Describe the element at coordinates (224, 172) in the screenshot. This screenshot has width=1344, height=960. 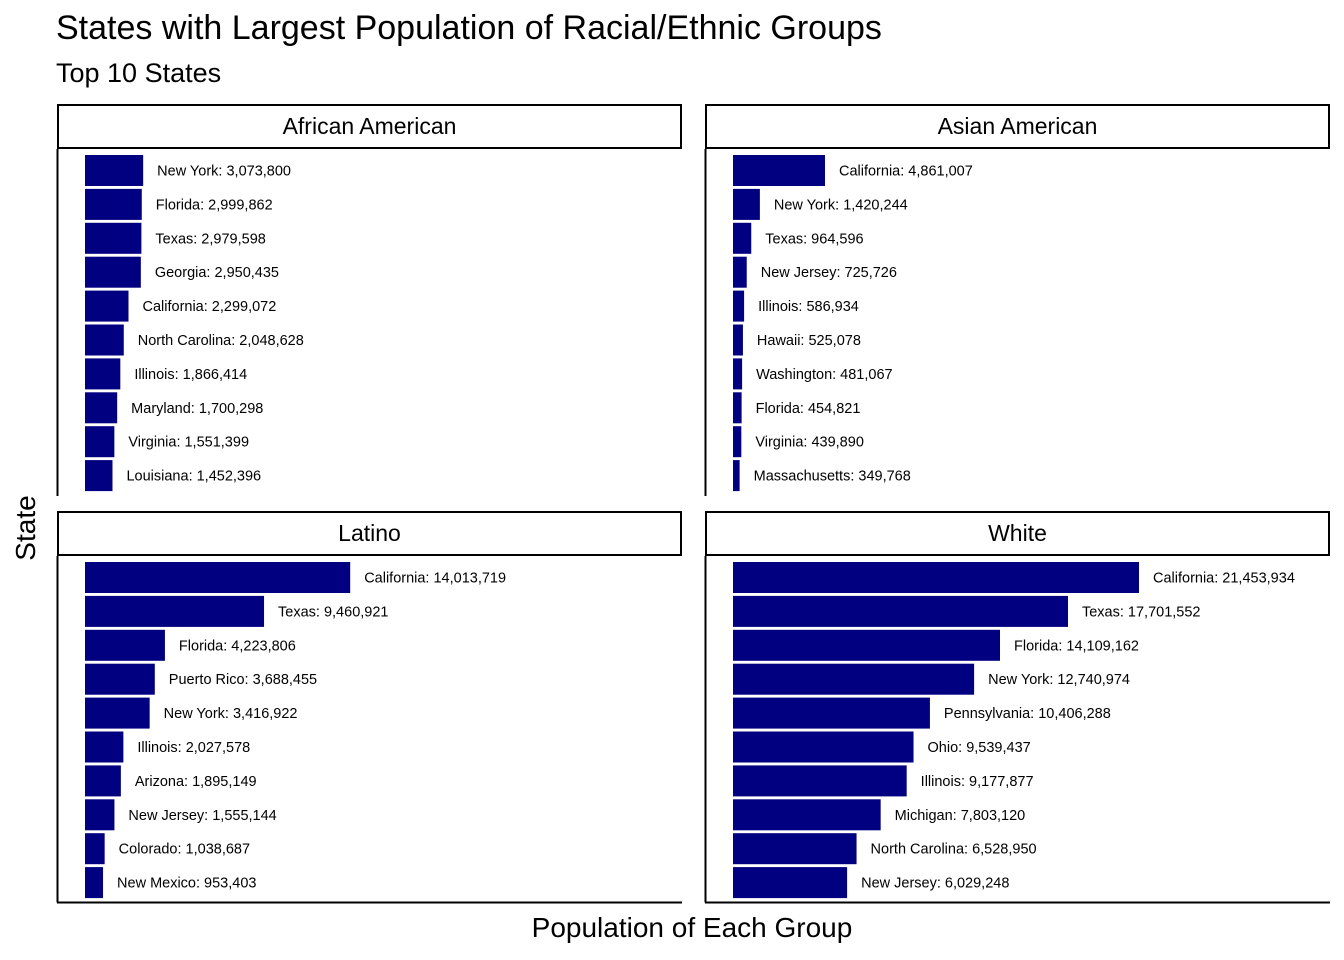
I see `bar-data-label: New York: 3,073,800` at that location.